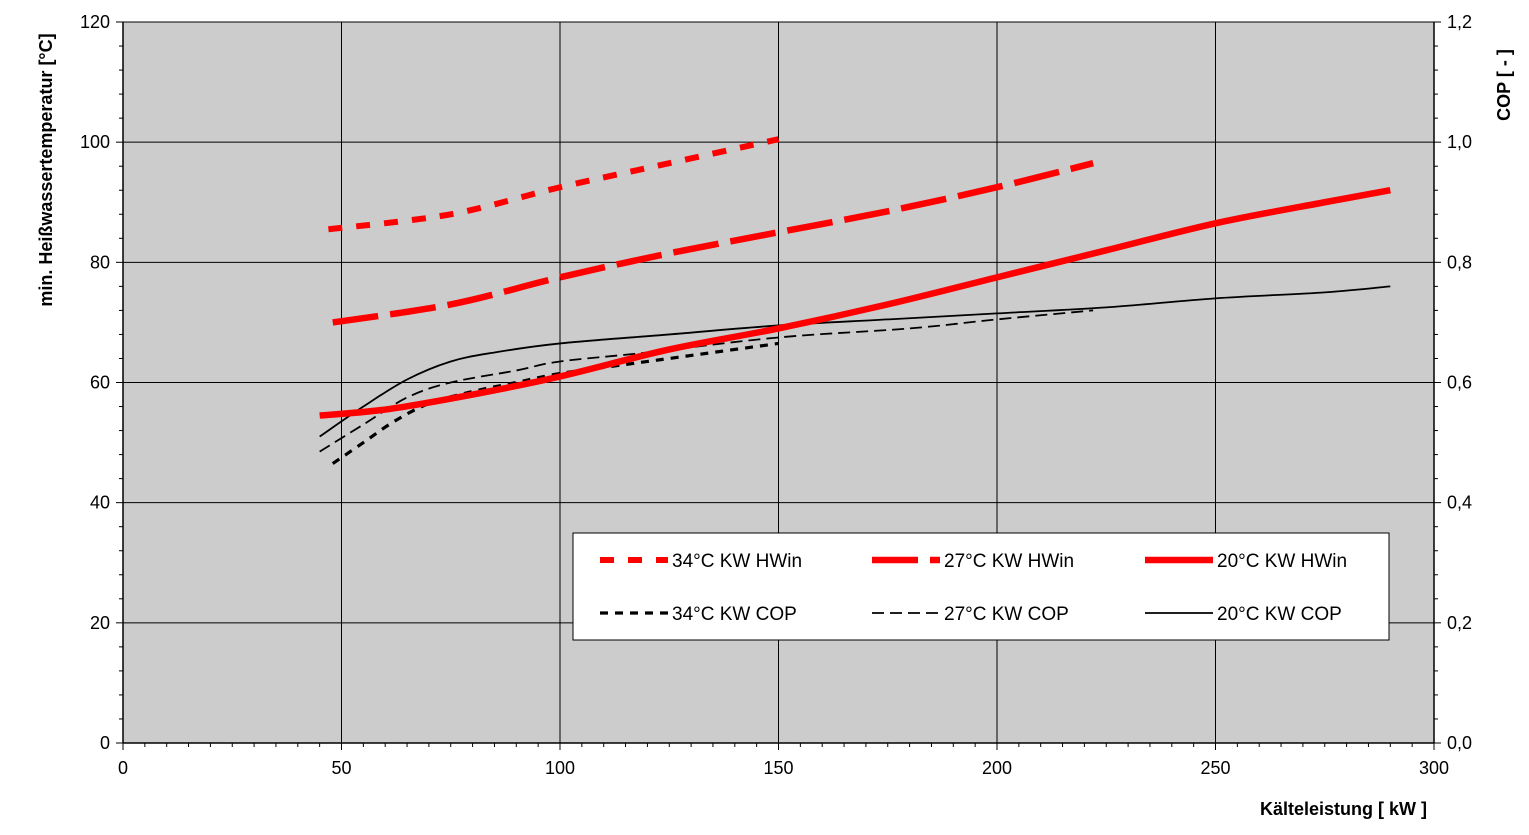 The width and height of the screenshot is (1529, 835). What do you see at coordinates (95, 142) in the screenshot?
I see `y-left-tick-label: 100` at bounding box center [95, 142].